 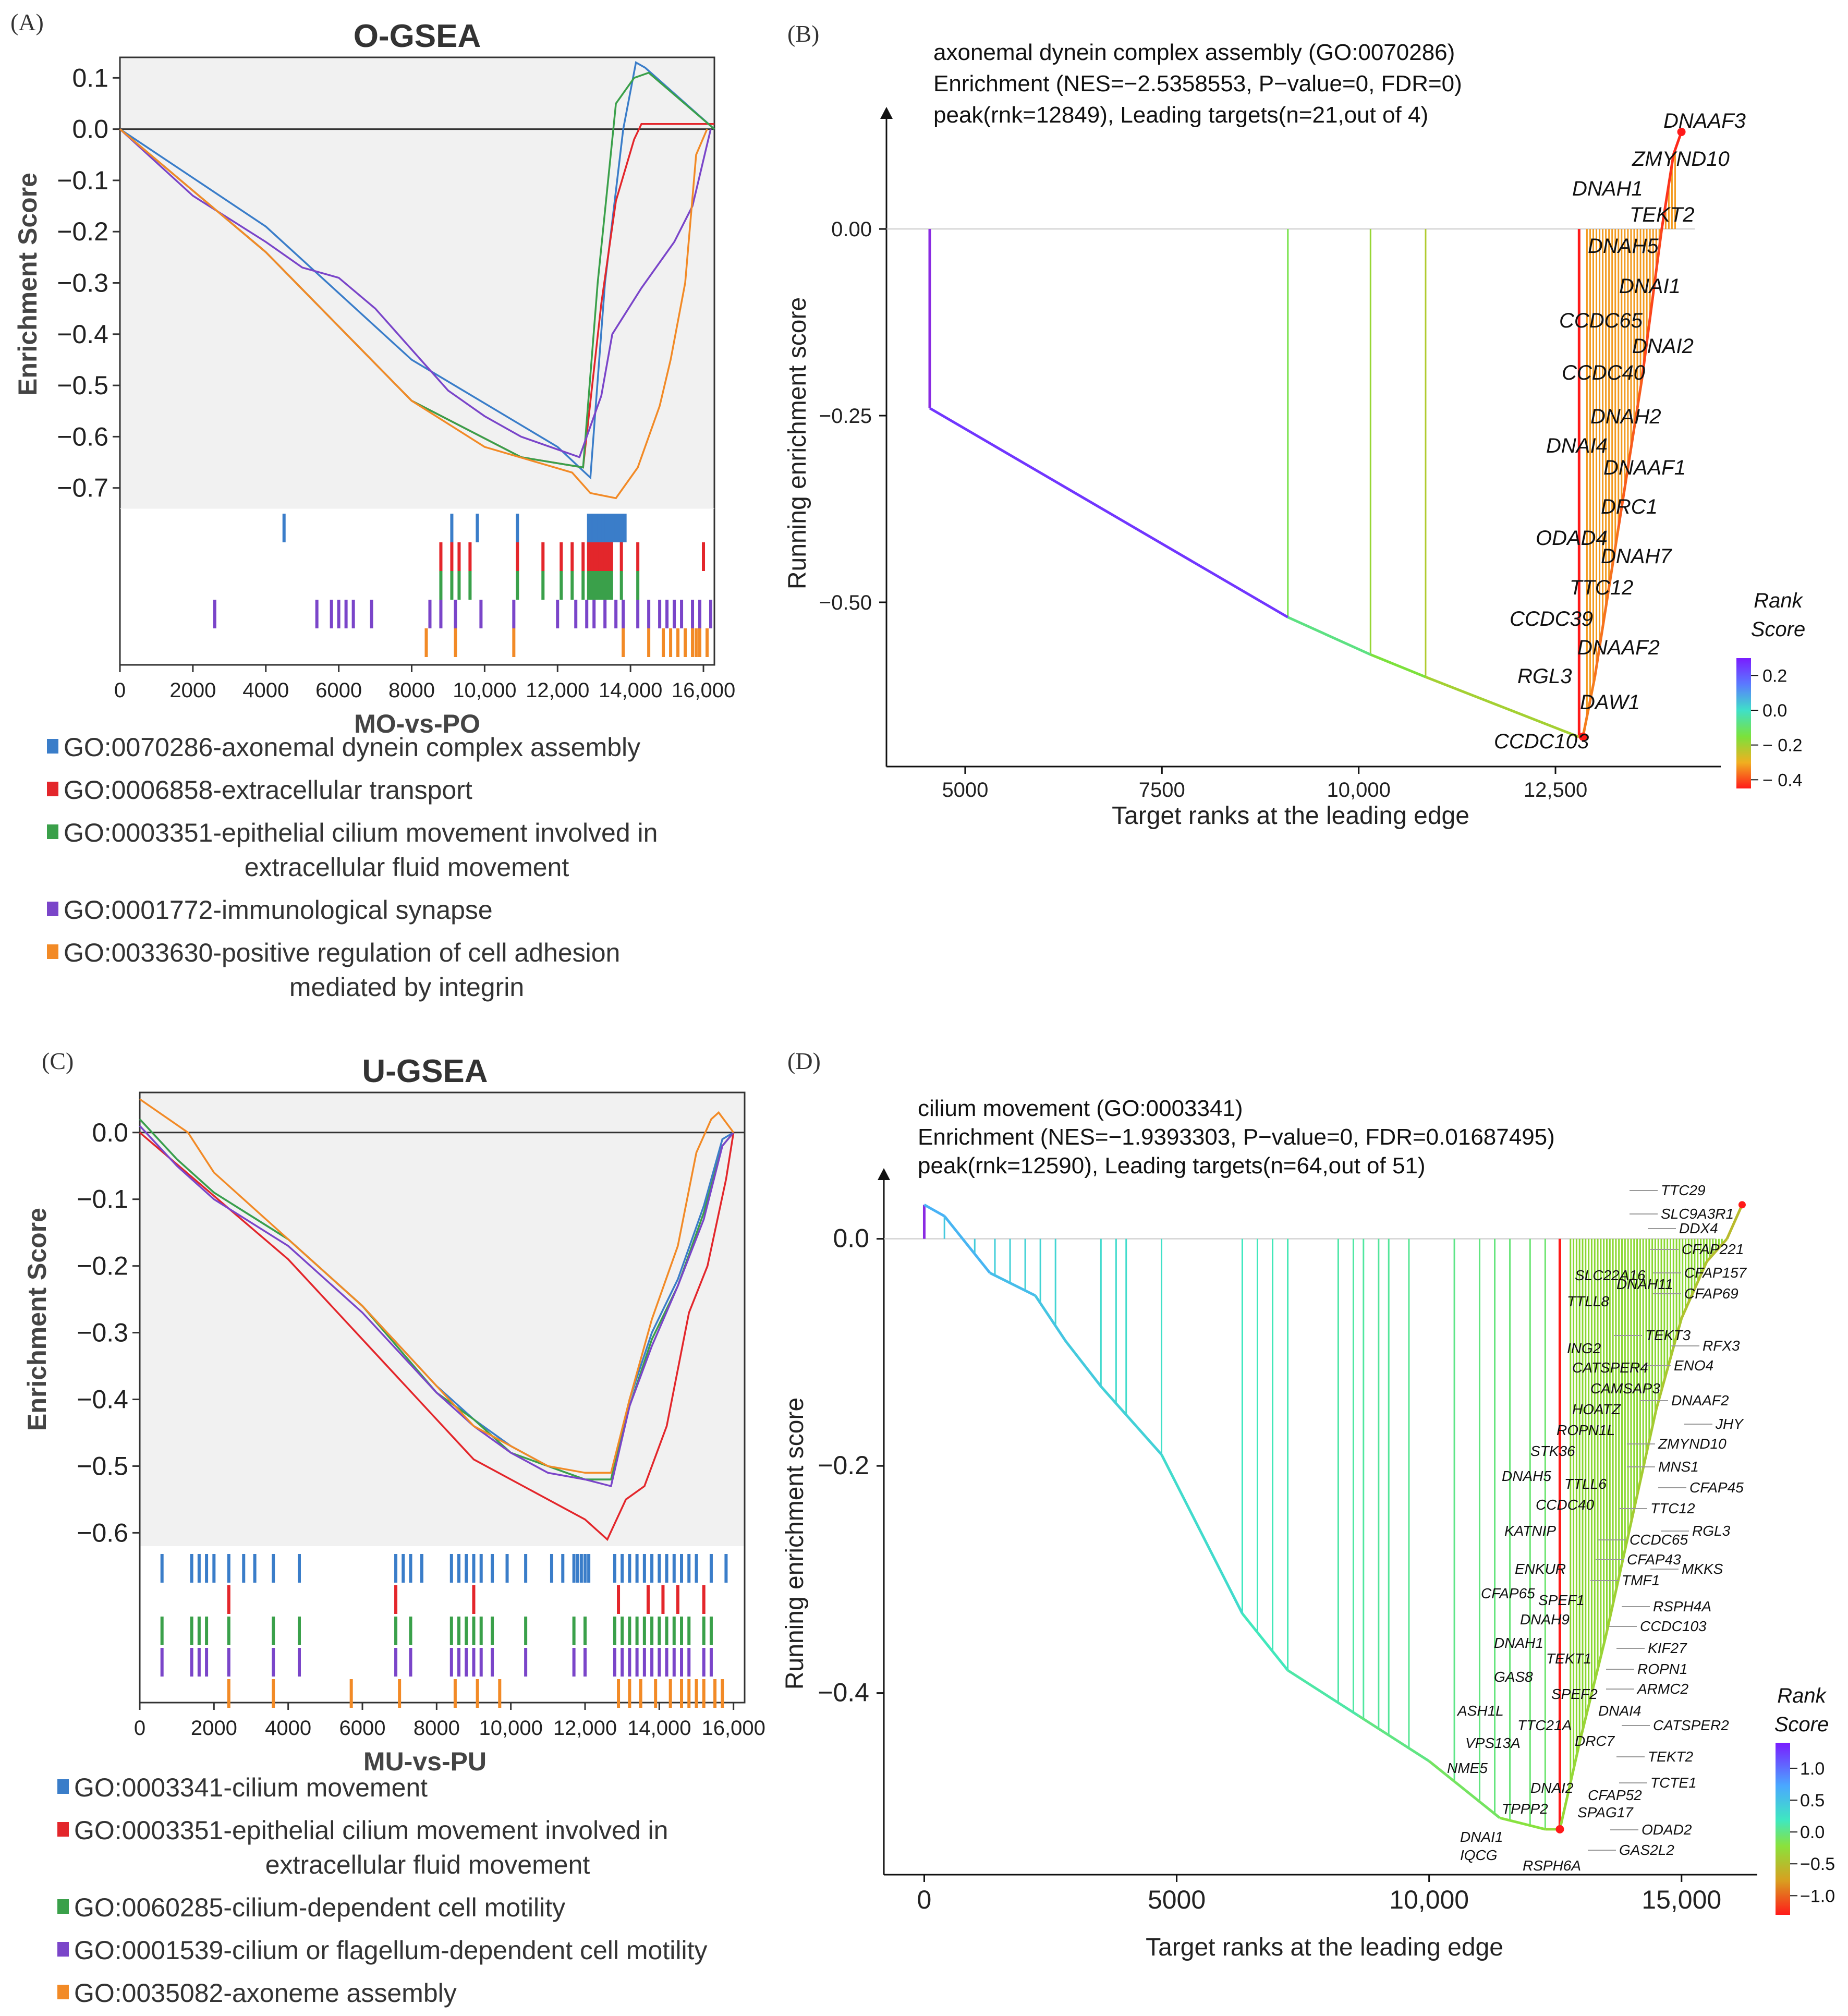 What do you see at coordinates (1681, 1899) in the screenshot?
I see `x-tick-label: 15,000` at bounding box center [1681, 1899].